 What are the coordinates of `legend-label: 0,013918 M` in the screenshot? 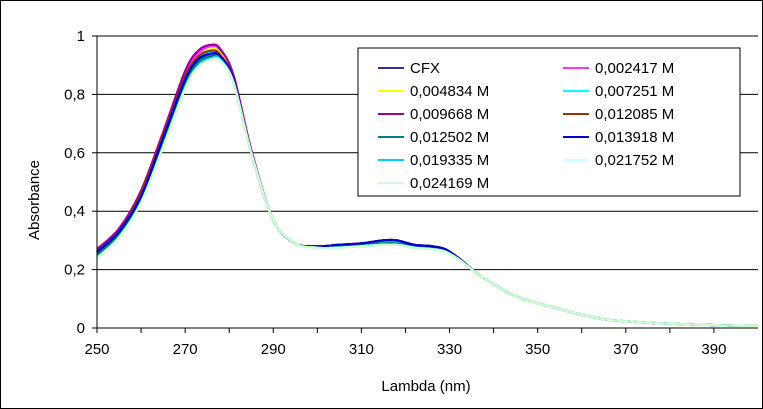 It's located at (634, 137).